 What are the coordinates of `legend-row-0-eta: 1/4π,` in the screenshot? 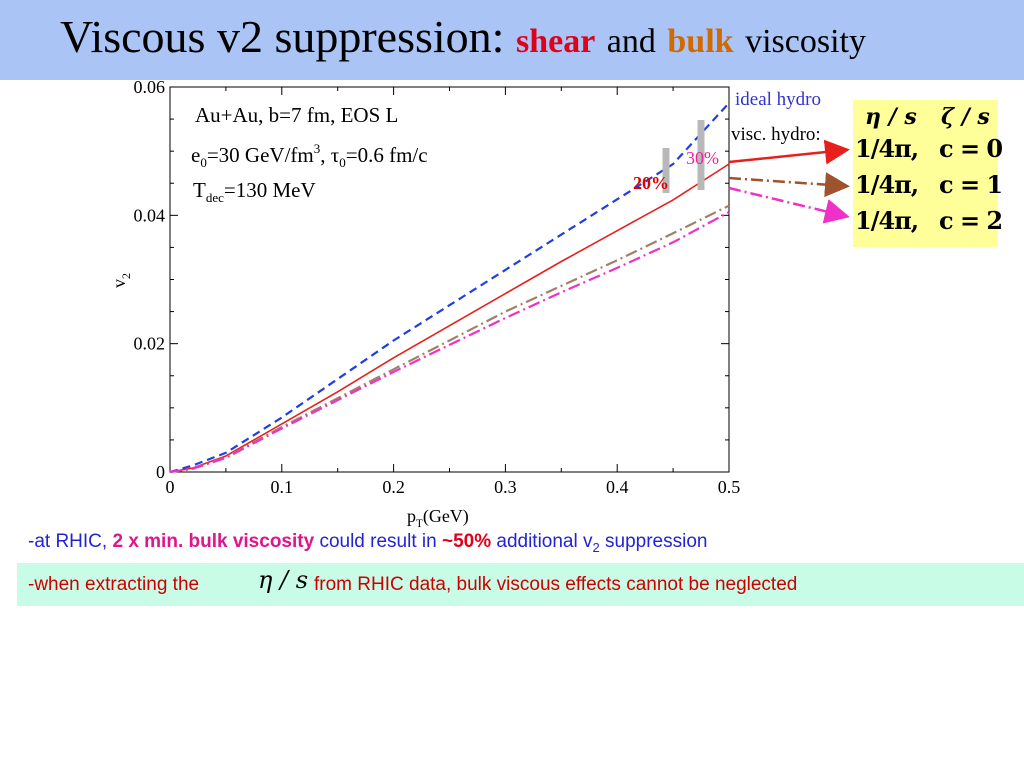 It's located at (886, 148).